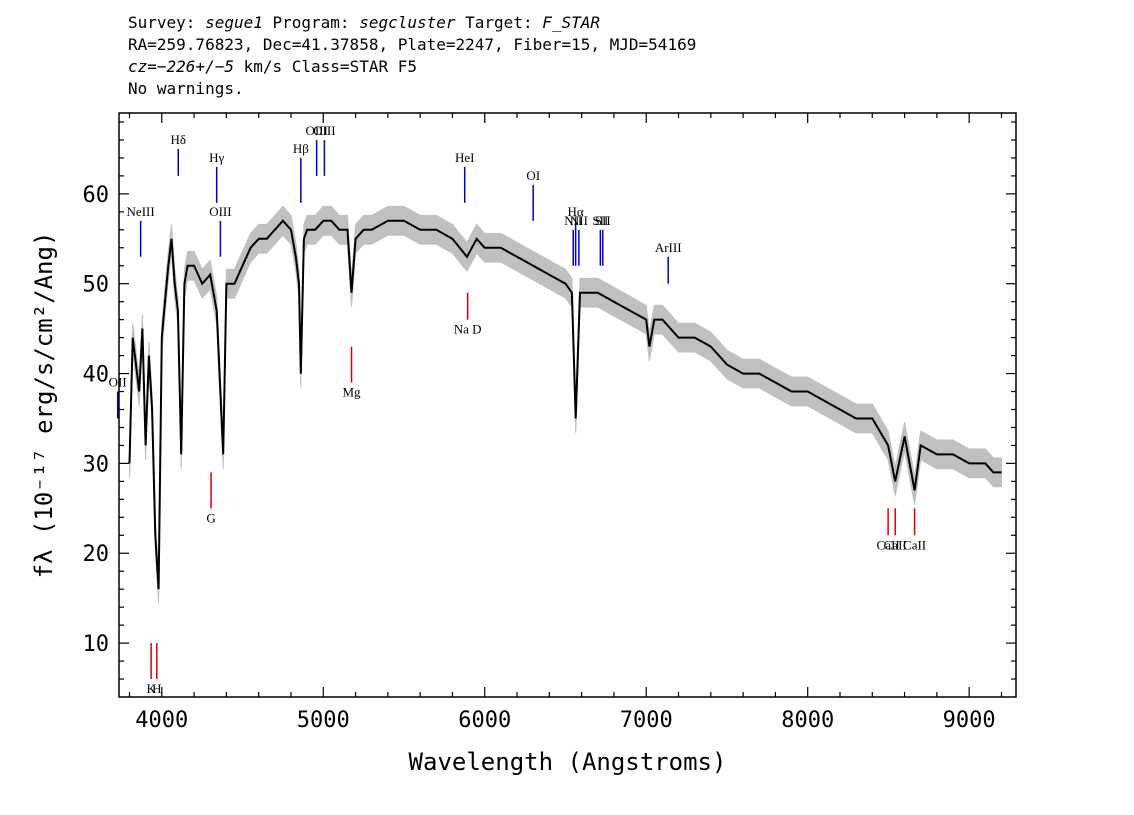 Image resolution: width=1134 pixels, height=815 pixels. I want to click on x-tick-label: 7000, so click(646, 720).